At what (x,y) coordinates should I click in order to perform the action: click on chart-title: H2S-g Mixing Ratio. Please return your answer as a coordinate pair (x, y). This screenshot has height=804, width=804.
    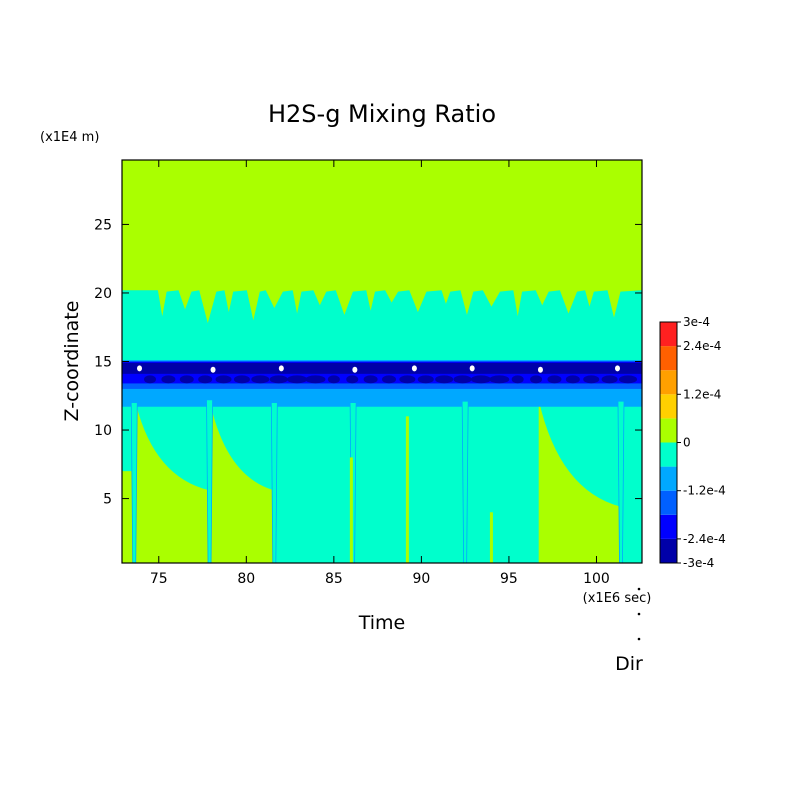
    Looking at the image, I should click on (382, 114).